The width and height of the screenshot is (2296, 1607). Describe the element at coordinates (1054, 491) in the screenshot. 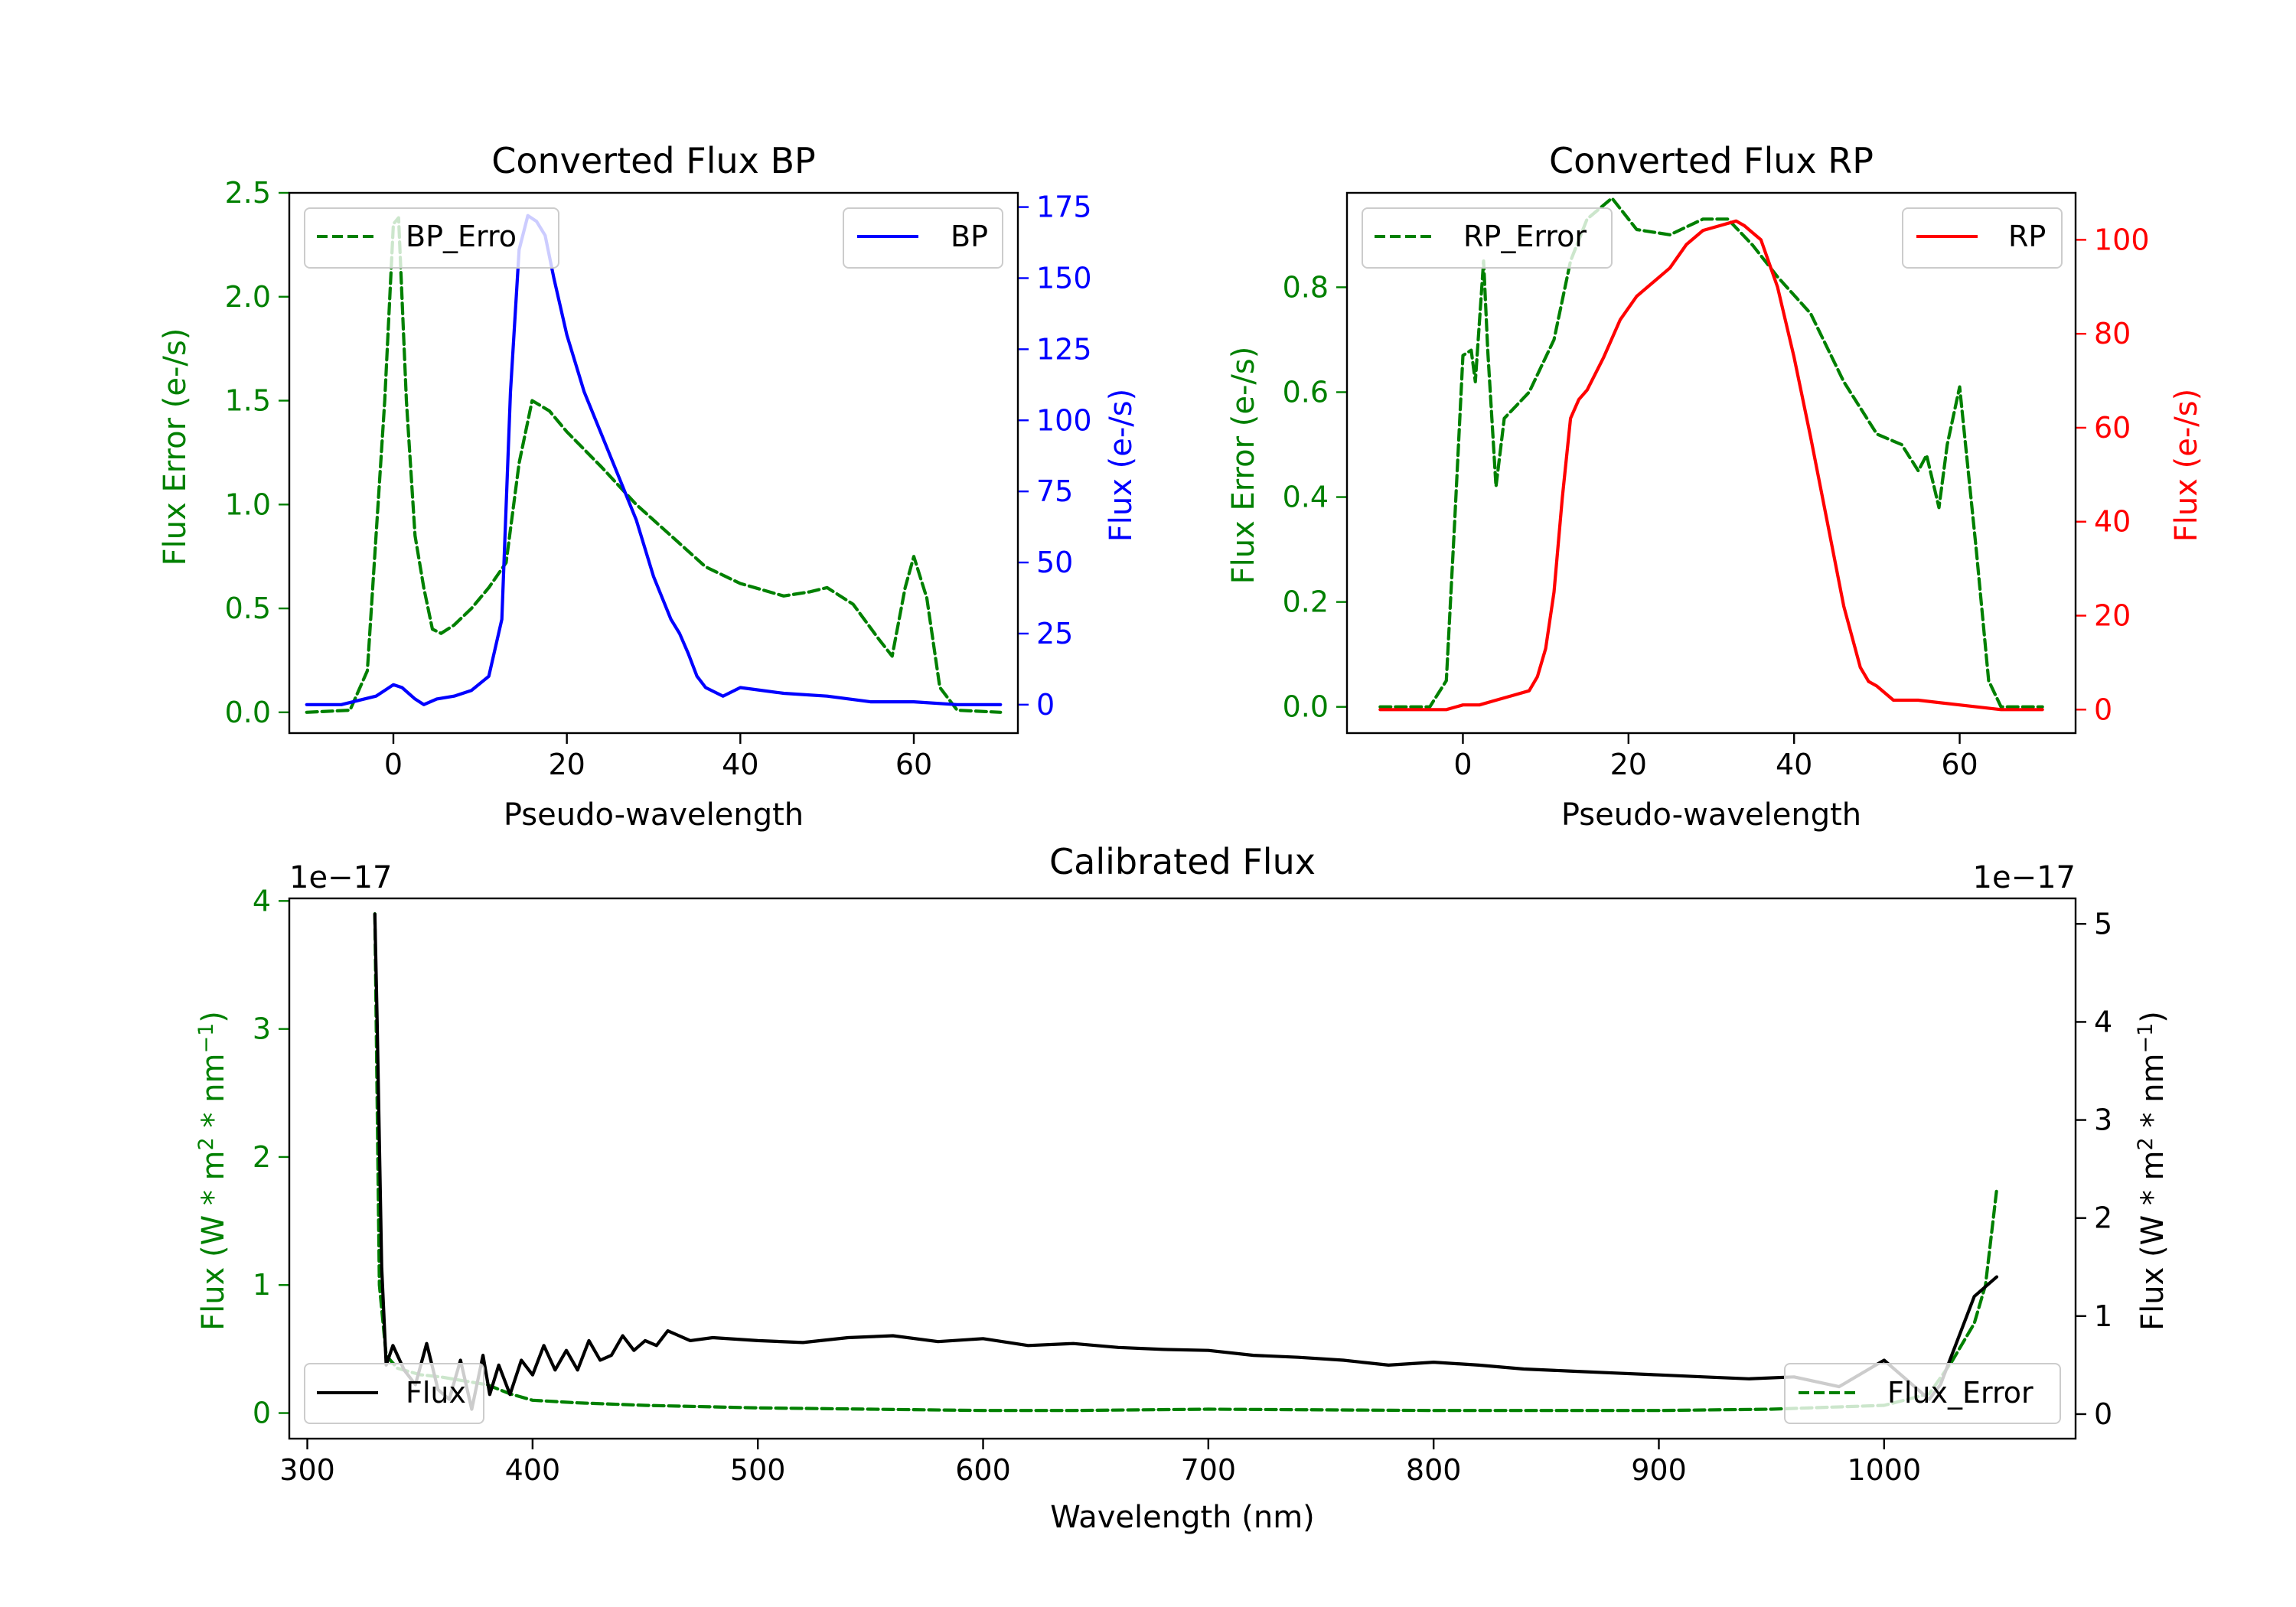

I see `bp-right-y-tick-label: 75` at that location.